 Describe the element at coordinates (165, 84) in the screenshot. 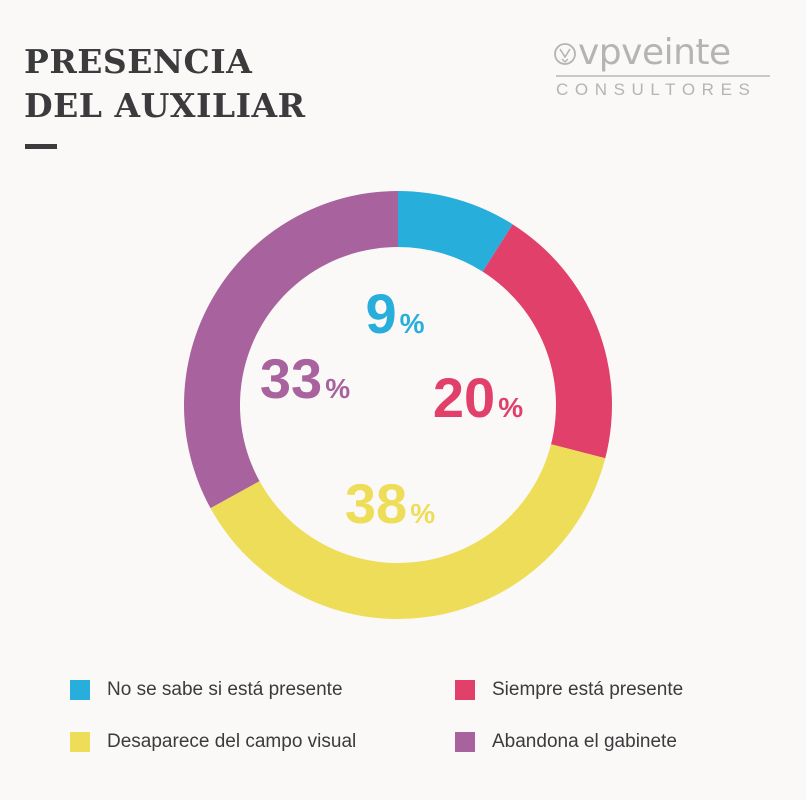

I see `page-title: PRESENCIA DEL AUXILIAR` at that location.